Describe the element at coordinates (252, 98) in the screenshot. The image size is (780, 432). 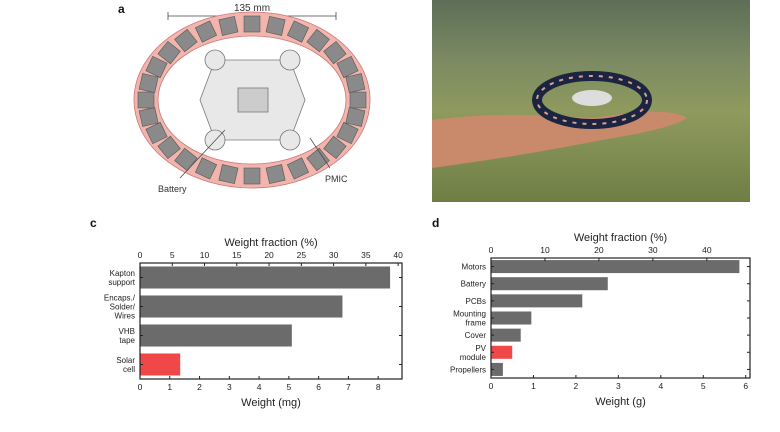
I see `drone-diagram: 135 mm Battery PMIC` at that location.